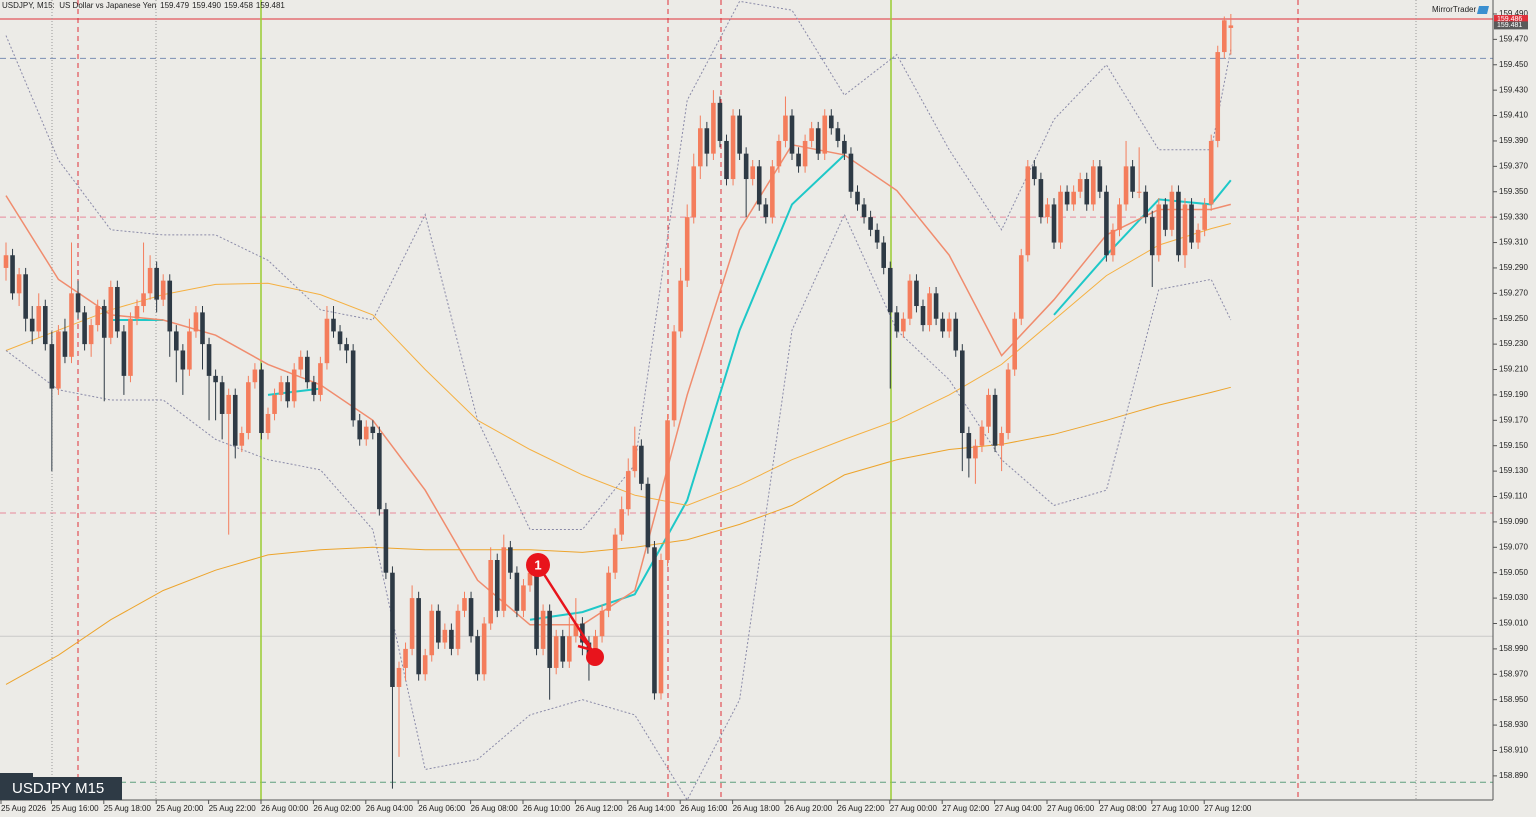 This screenshot has height=817, width=1536. What do you see at coordinates (1513, 648) in the screenshot?
I see `y-tick-label: 158.990` at bounding box center [1513, 648].